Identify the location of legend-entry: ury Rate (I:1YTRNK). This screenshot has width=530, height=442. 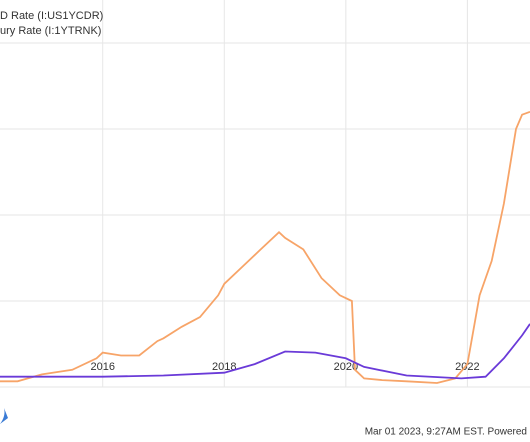
(50, 31).